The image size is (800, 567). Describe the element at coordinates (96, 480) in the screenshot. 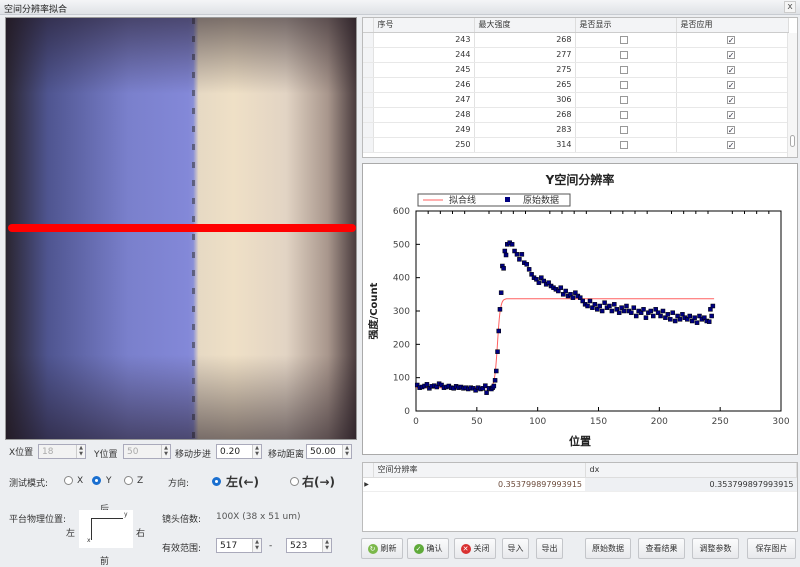

I see `mode-y-radio` at that location.